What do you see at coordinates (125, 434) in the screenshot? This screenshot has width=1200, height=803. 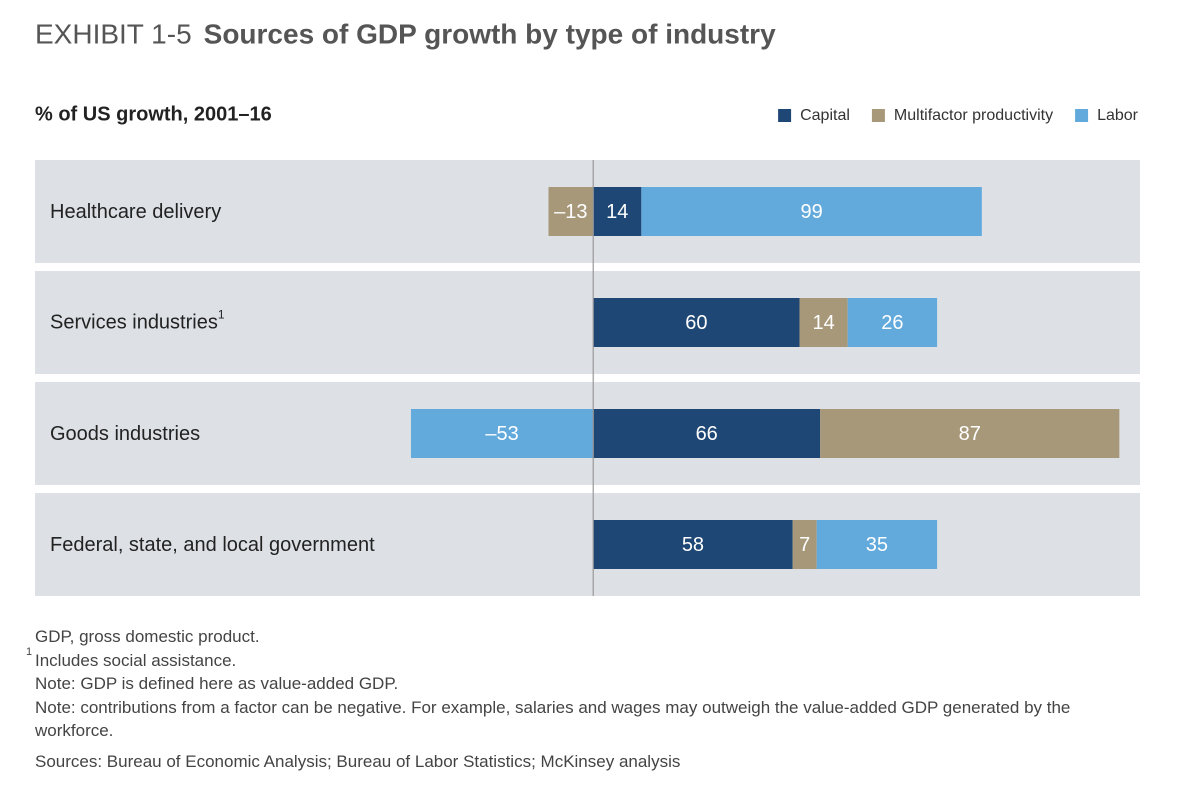 I see `category-label: Goods industries` at bounding box center [125, 434].